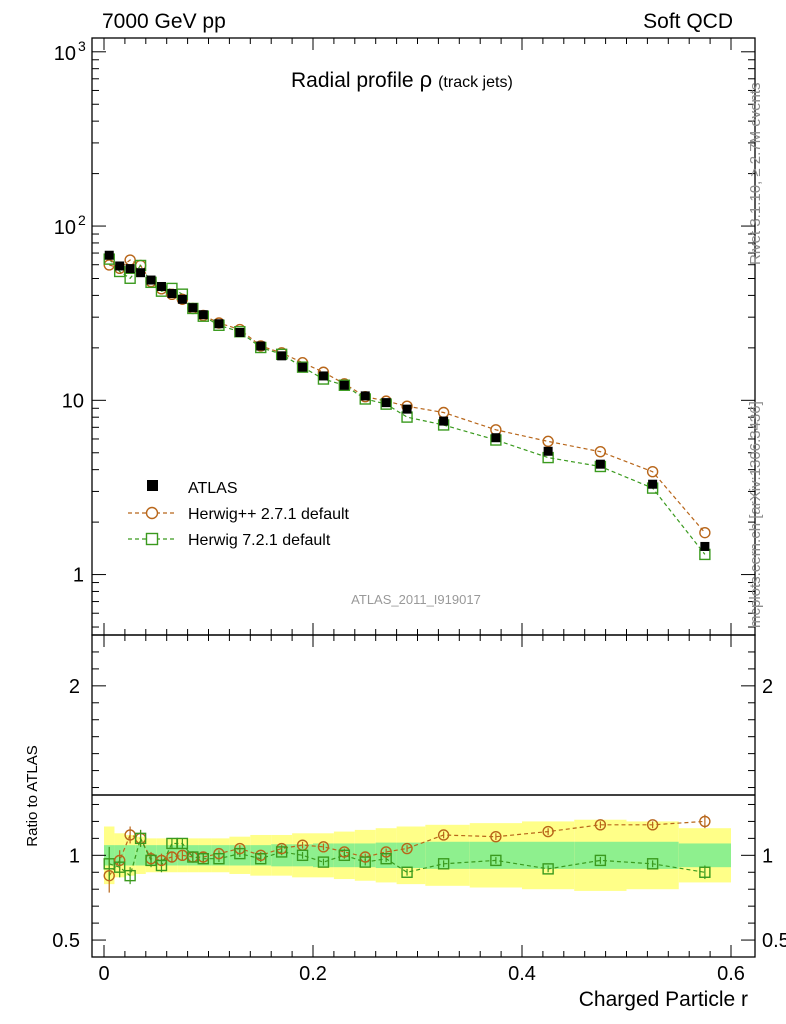  Describe the element at coordinates (152, 513) in the screenshot. I see `legend-marker-herwigpp` at that location.